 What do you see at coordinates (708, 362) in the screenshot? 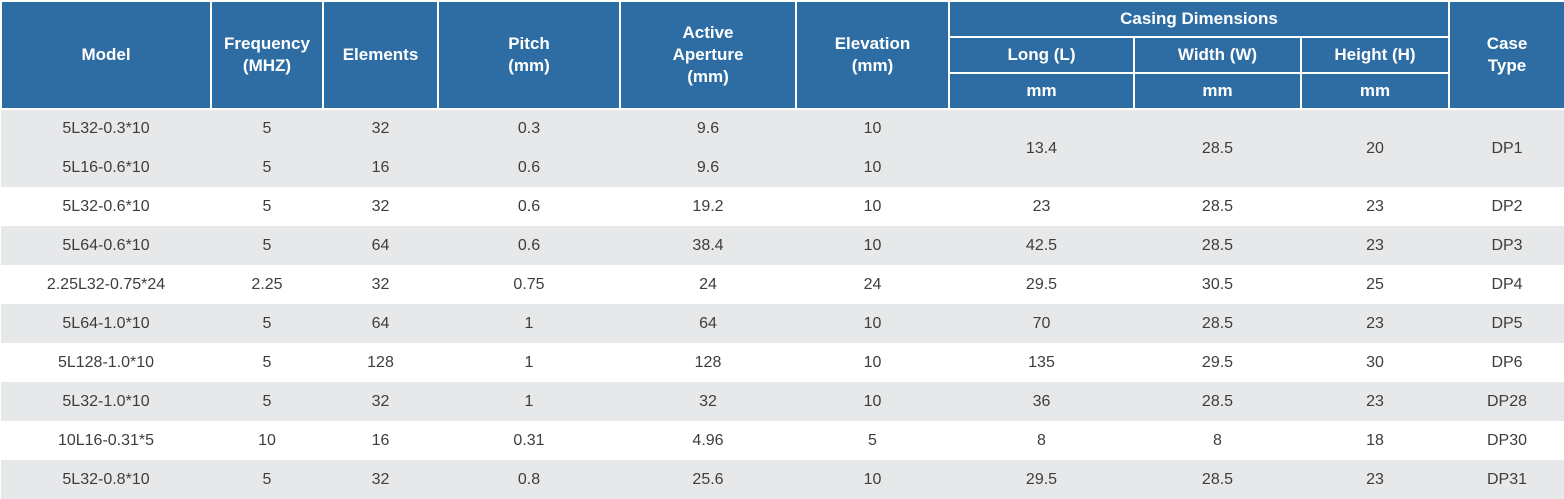
I see `cell-active-aperture: 128` at bounding box center [708, 362].